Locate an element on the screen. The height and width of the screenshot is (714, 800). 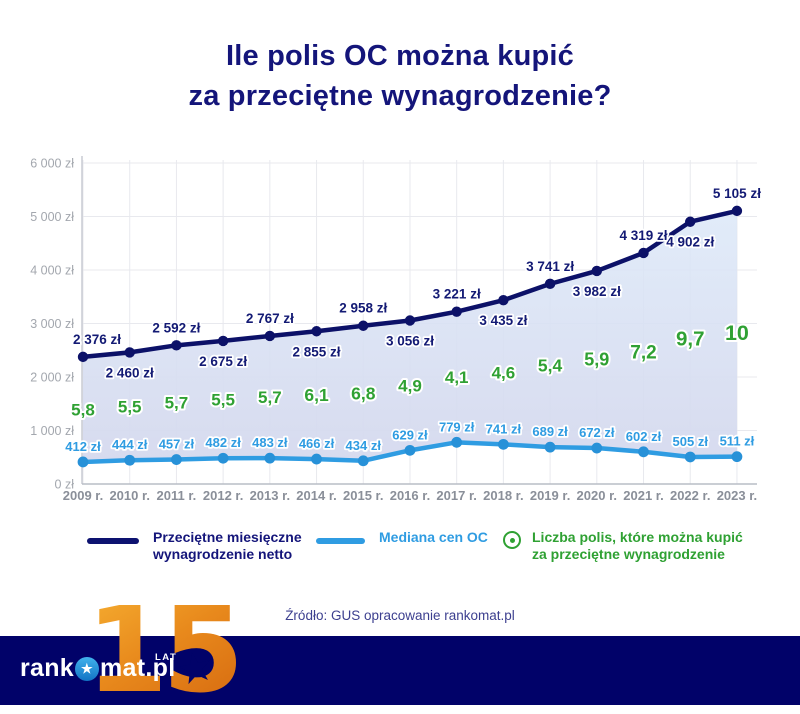
source-note: Źródło: GUS opracowanie rankomat.pl is located at coordinates (400, 615).